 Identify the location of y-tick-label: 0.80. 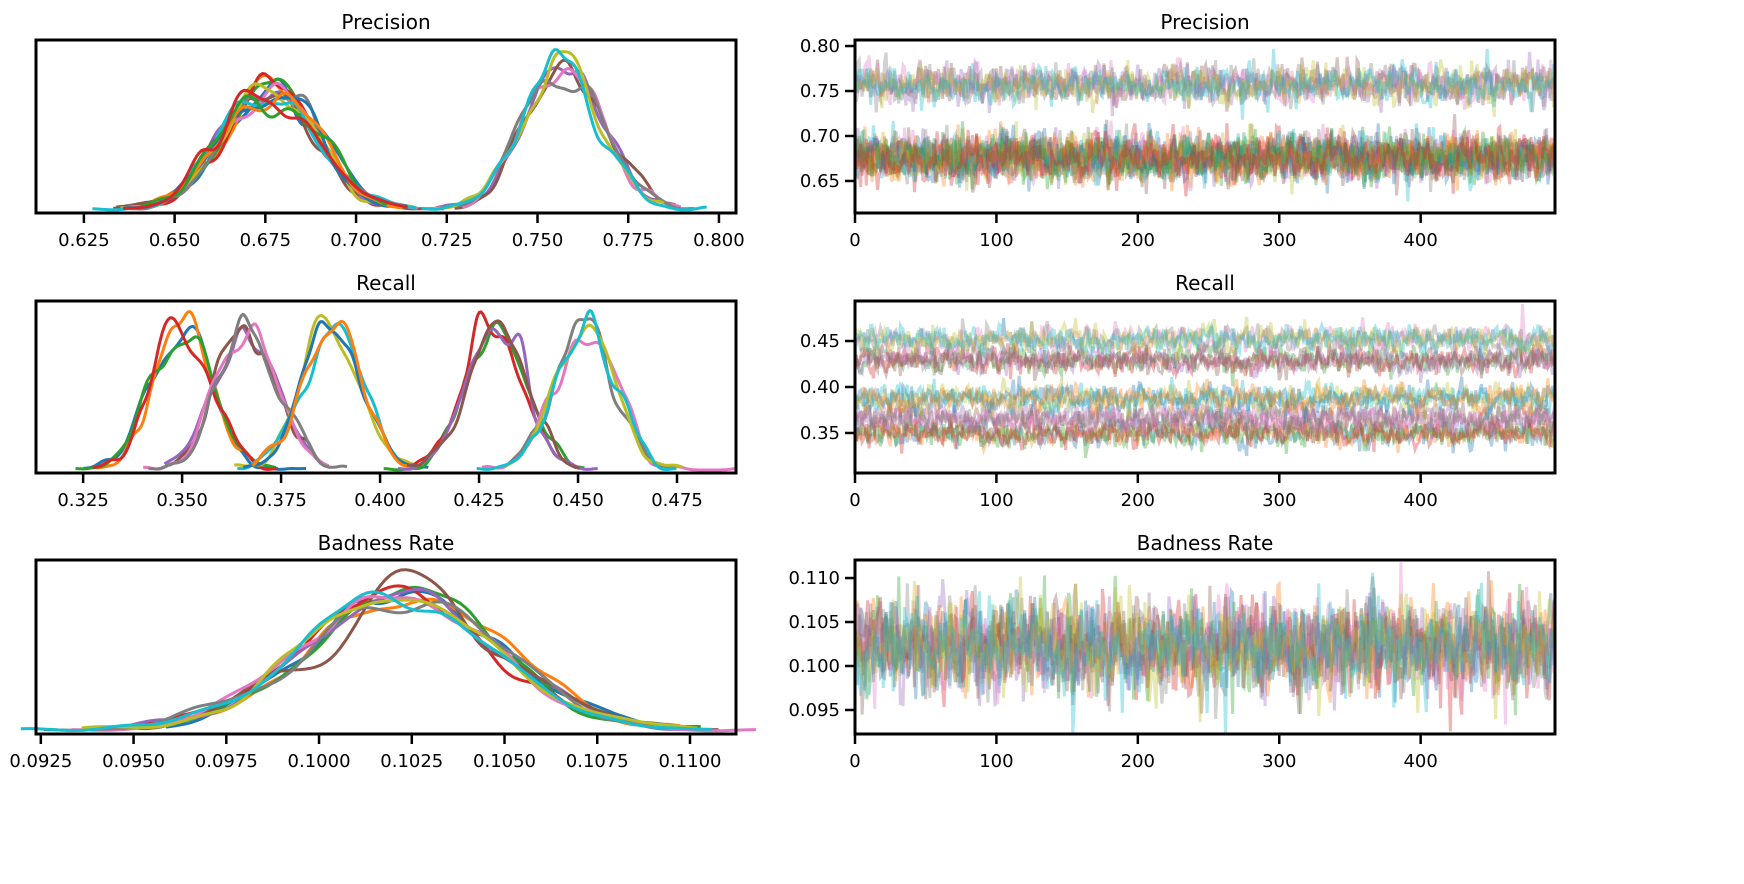
(820, 46).